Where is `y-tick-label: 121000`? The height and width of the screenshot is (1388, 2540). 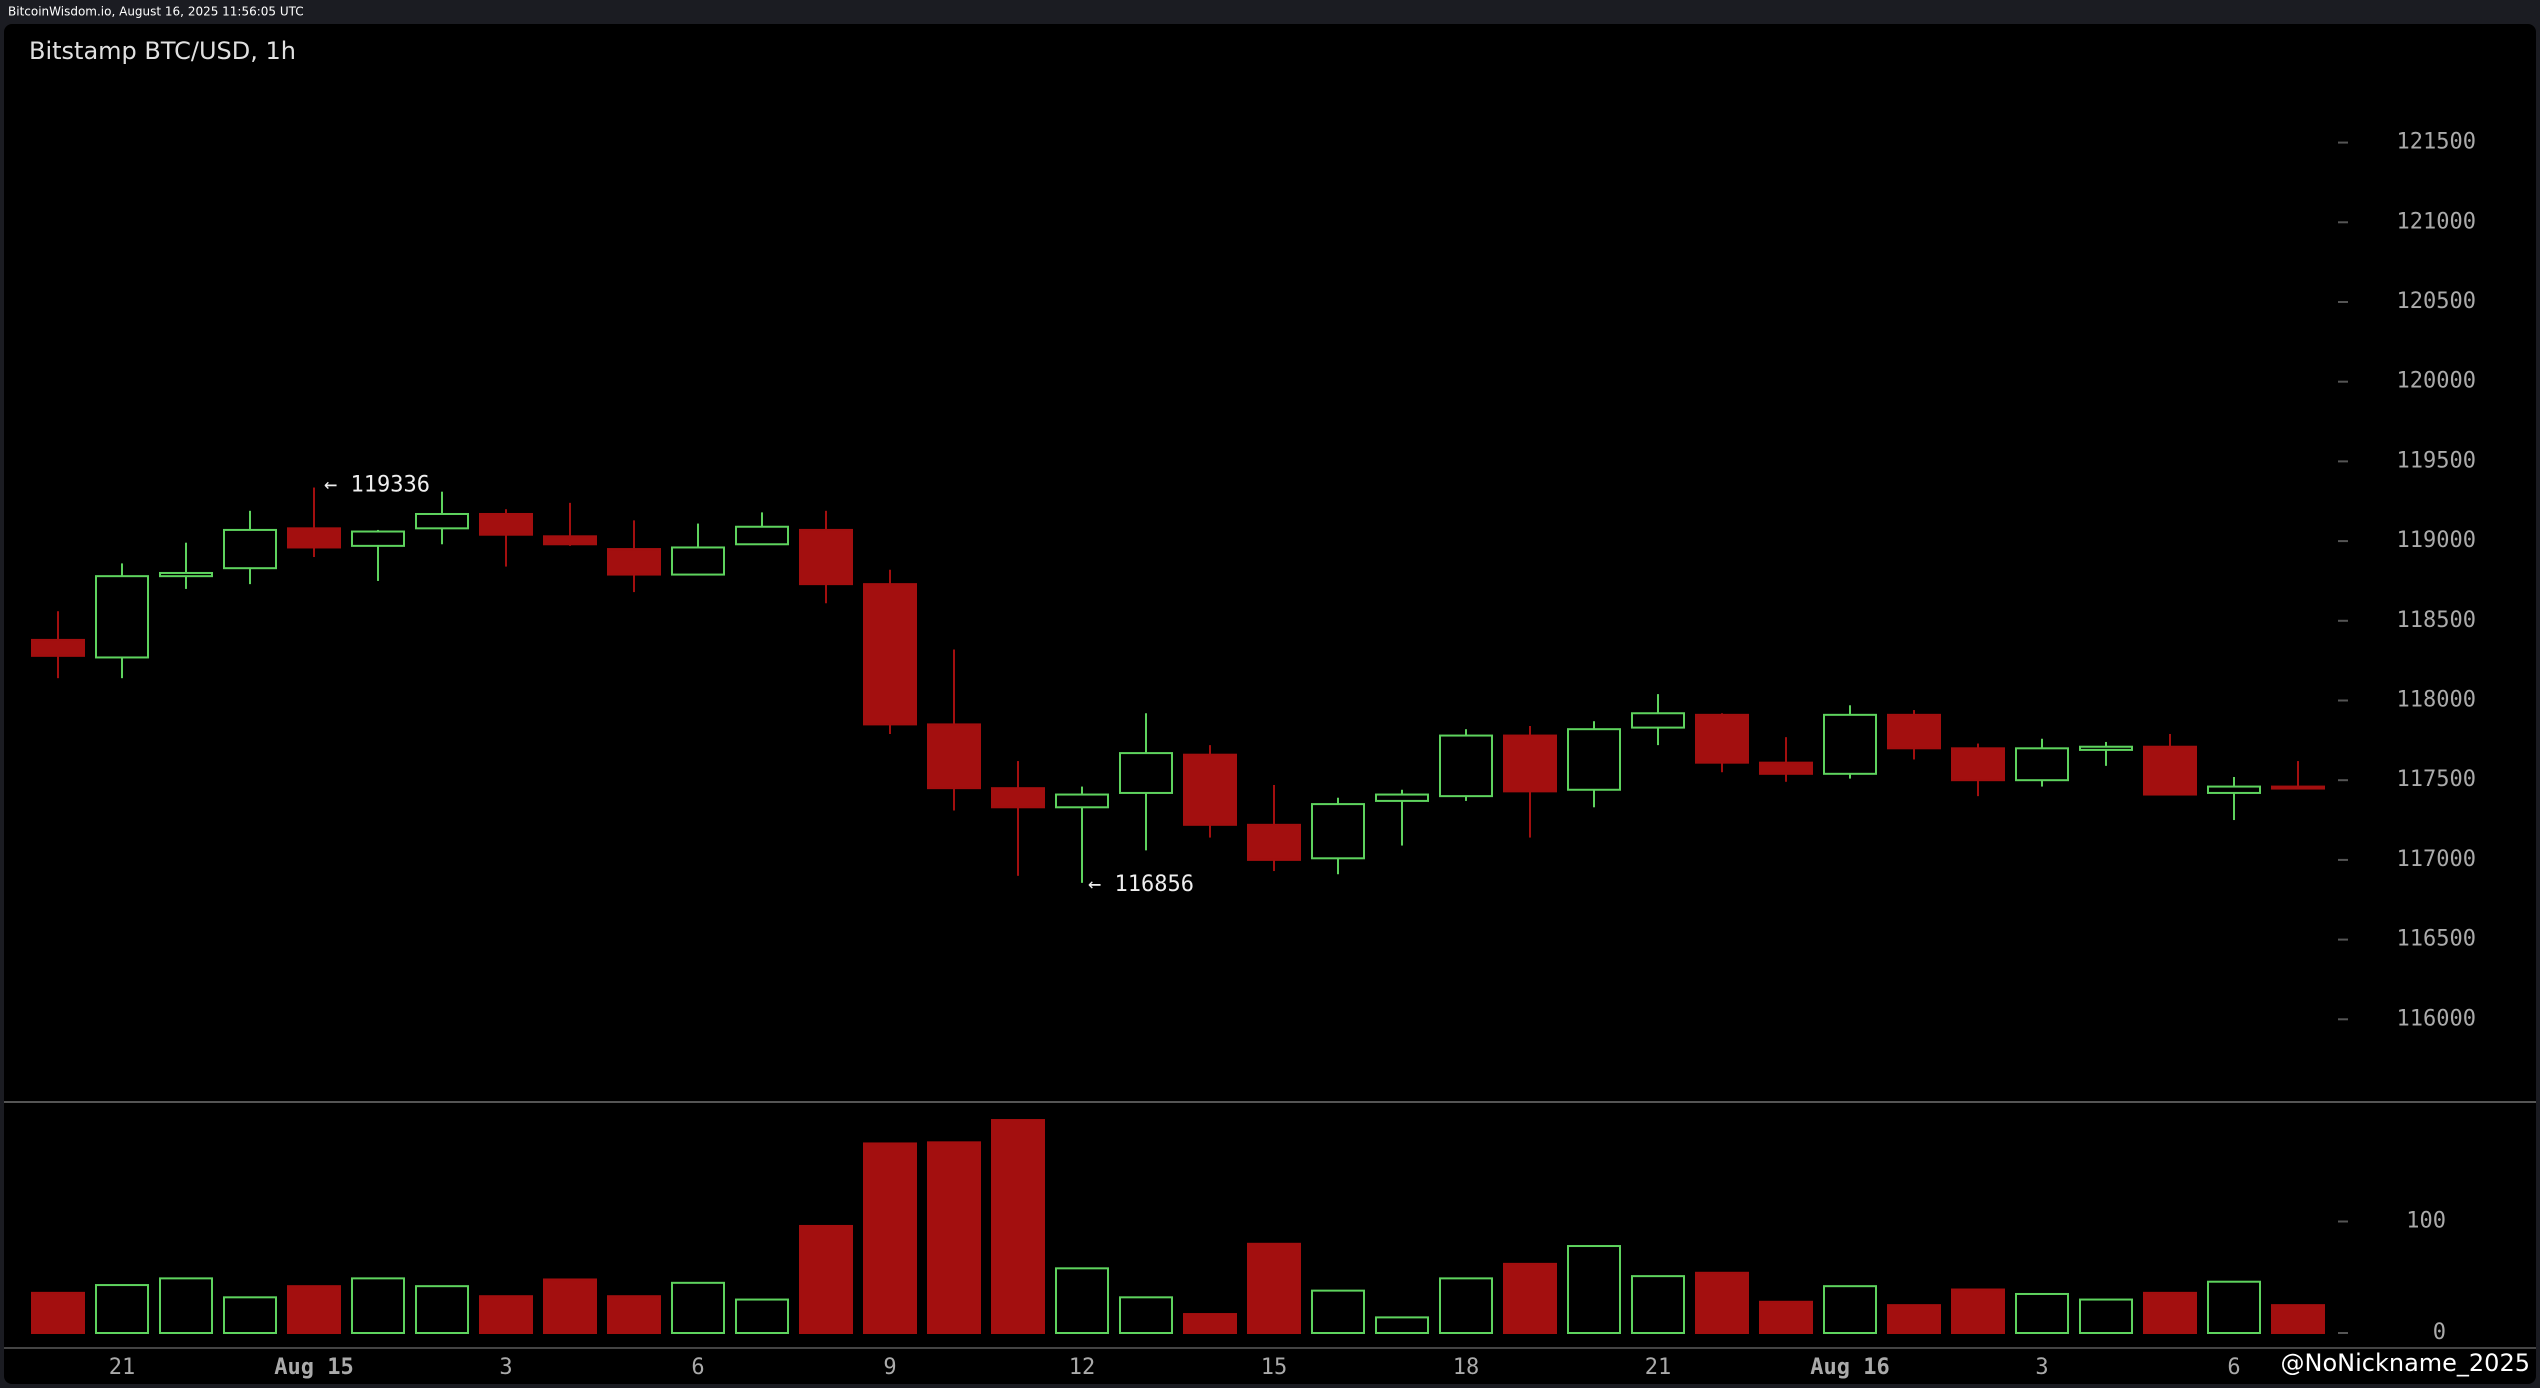
y-tick-label: 121000 is located at coordinates (2436, 221).